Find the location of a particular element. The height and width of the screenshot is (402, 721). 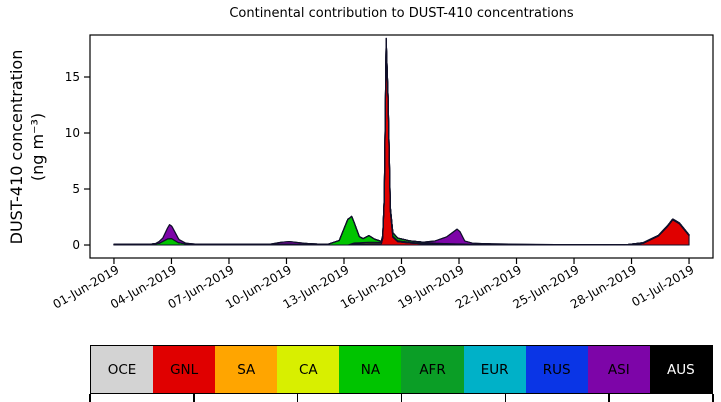

legend-label: ASI is located at coordinates (618, 369).